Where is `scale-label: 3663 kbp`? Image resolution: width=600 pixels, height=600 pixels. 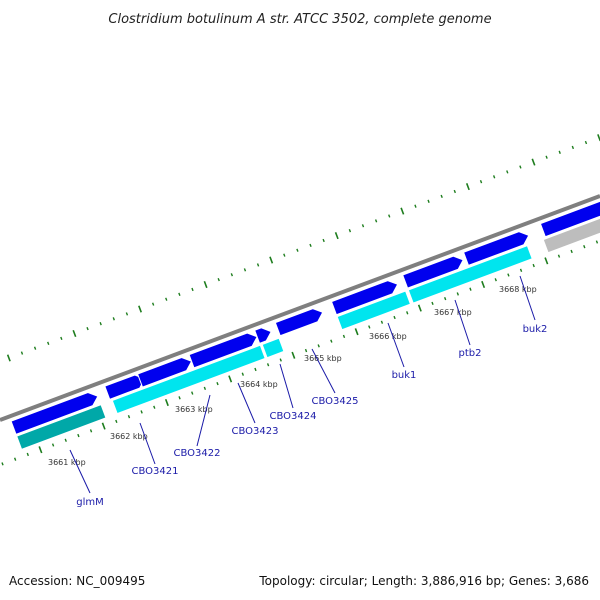 scale-label: 3663 kbp is located at coordinates (194, 409).